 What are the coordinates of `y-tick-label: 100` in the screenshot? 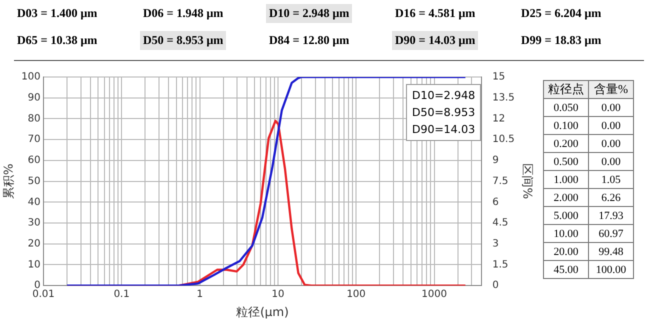 It's located at (30, 77).